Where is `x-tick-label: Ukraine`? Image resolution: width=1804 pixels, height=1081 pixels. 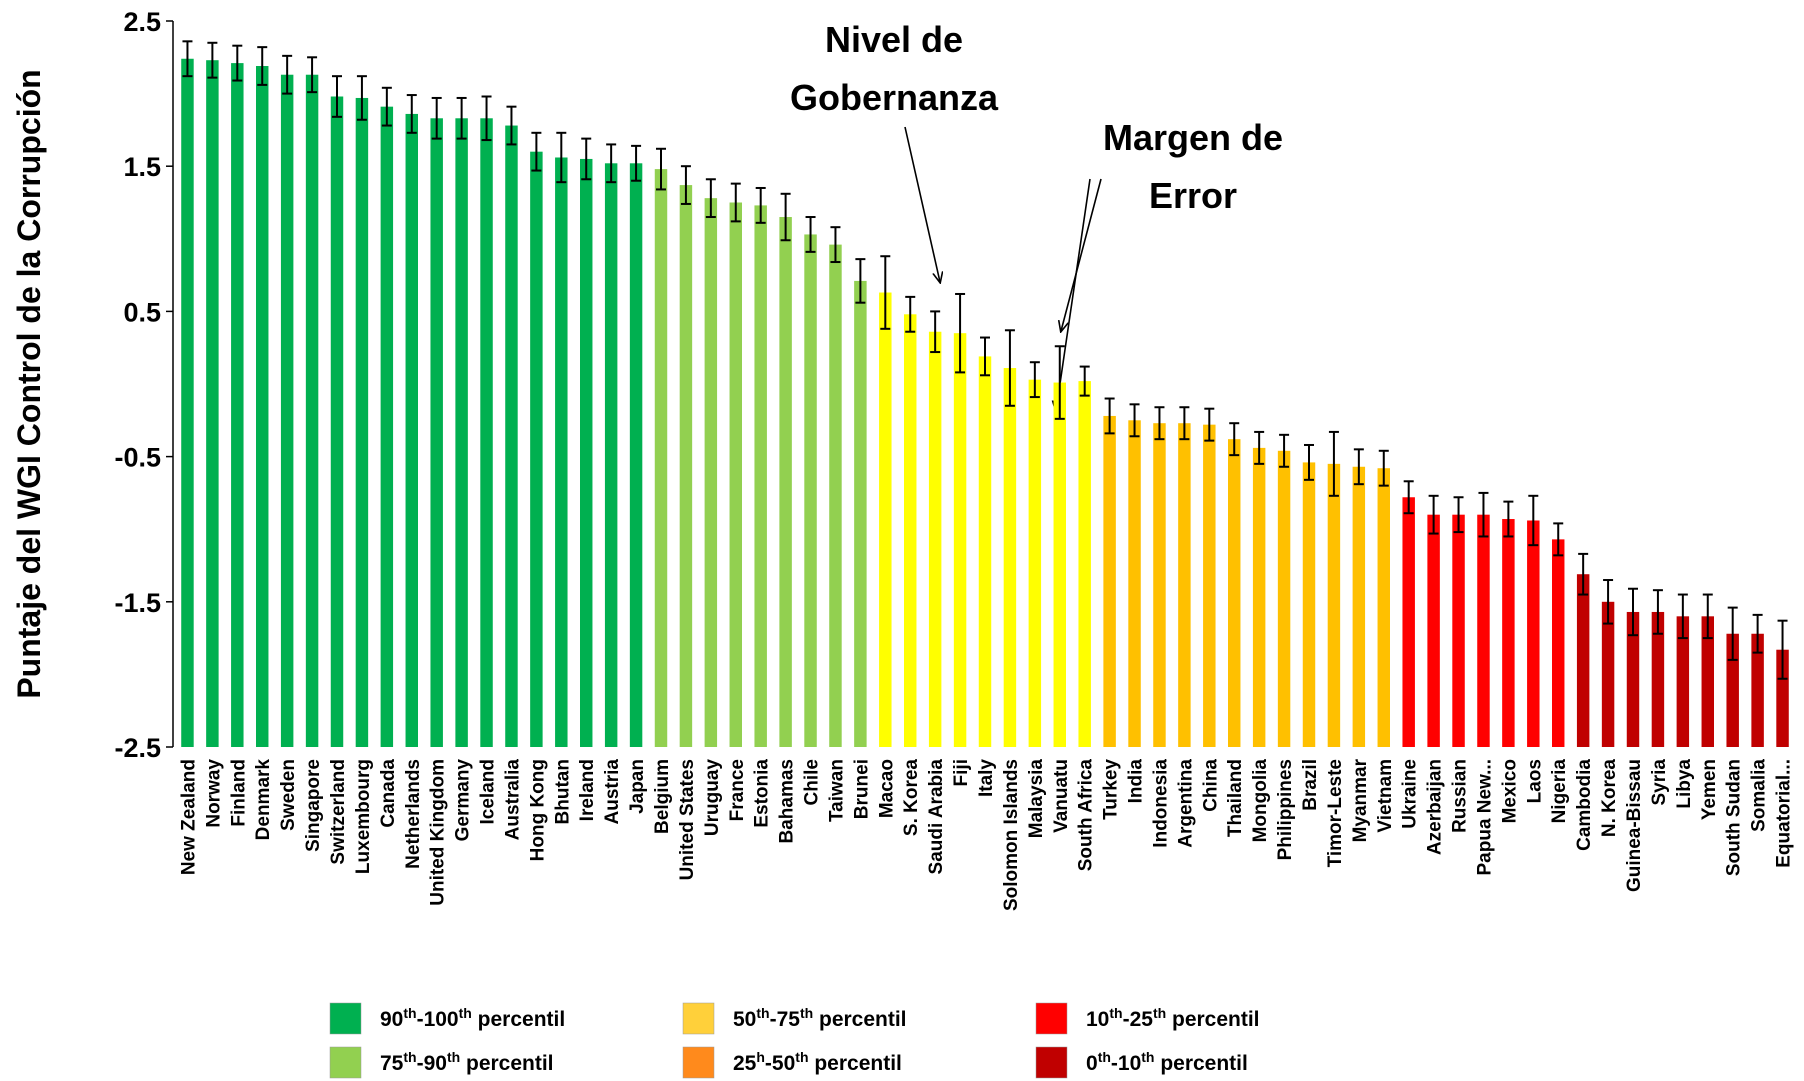 x-tick-label: Ukraine is located at coordinates (1410, 794).